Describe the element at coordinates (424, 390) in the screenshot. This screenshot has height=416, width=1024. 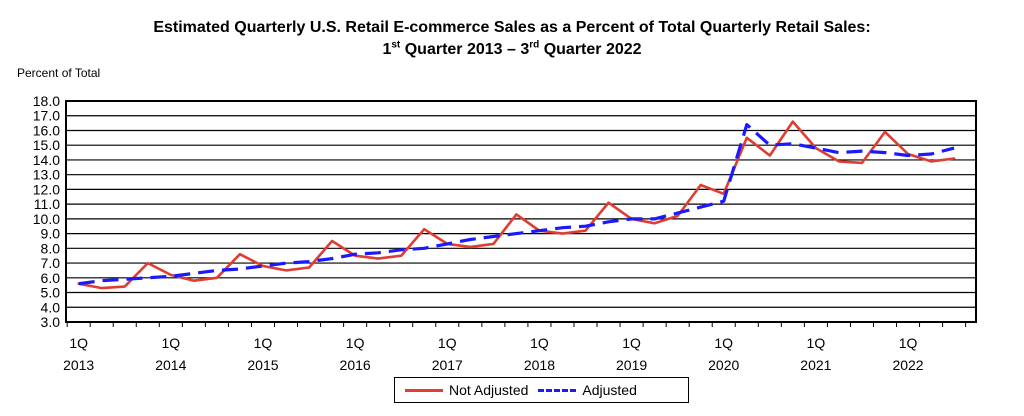
I see `legend-swatch-not-adjusted` at that location.